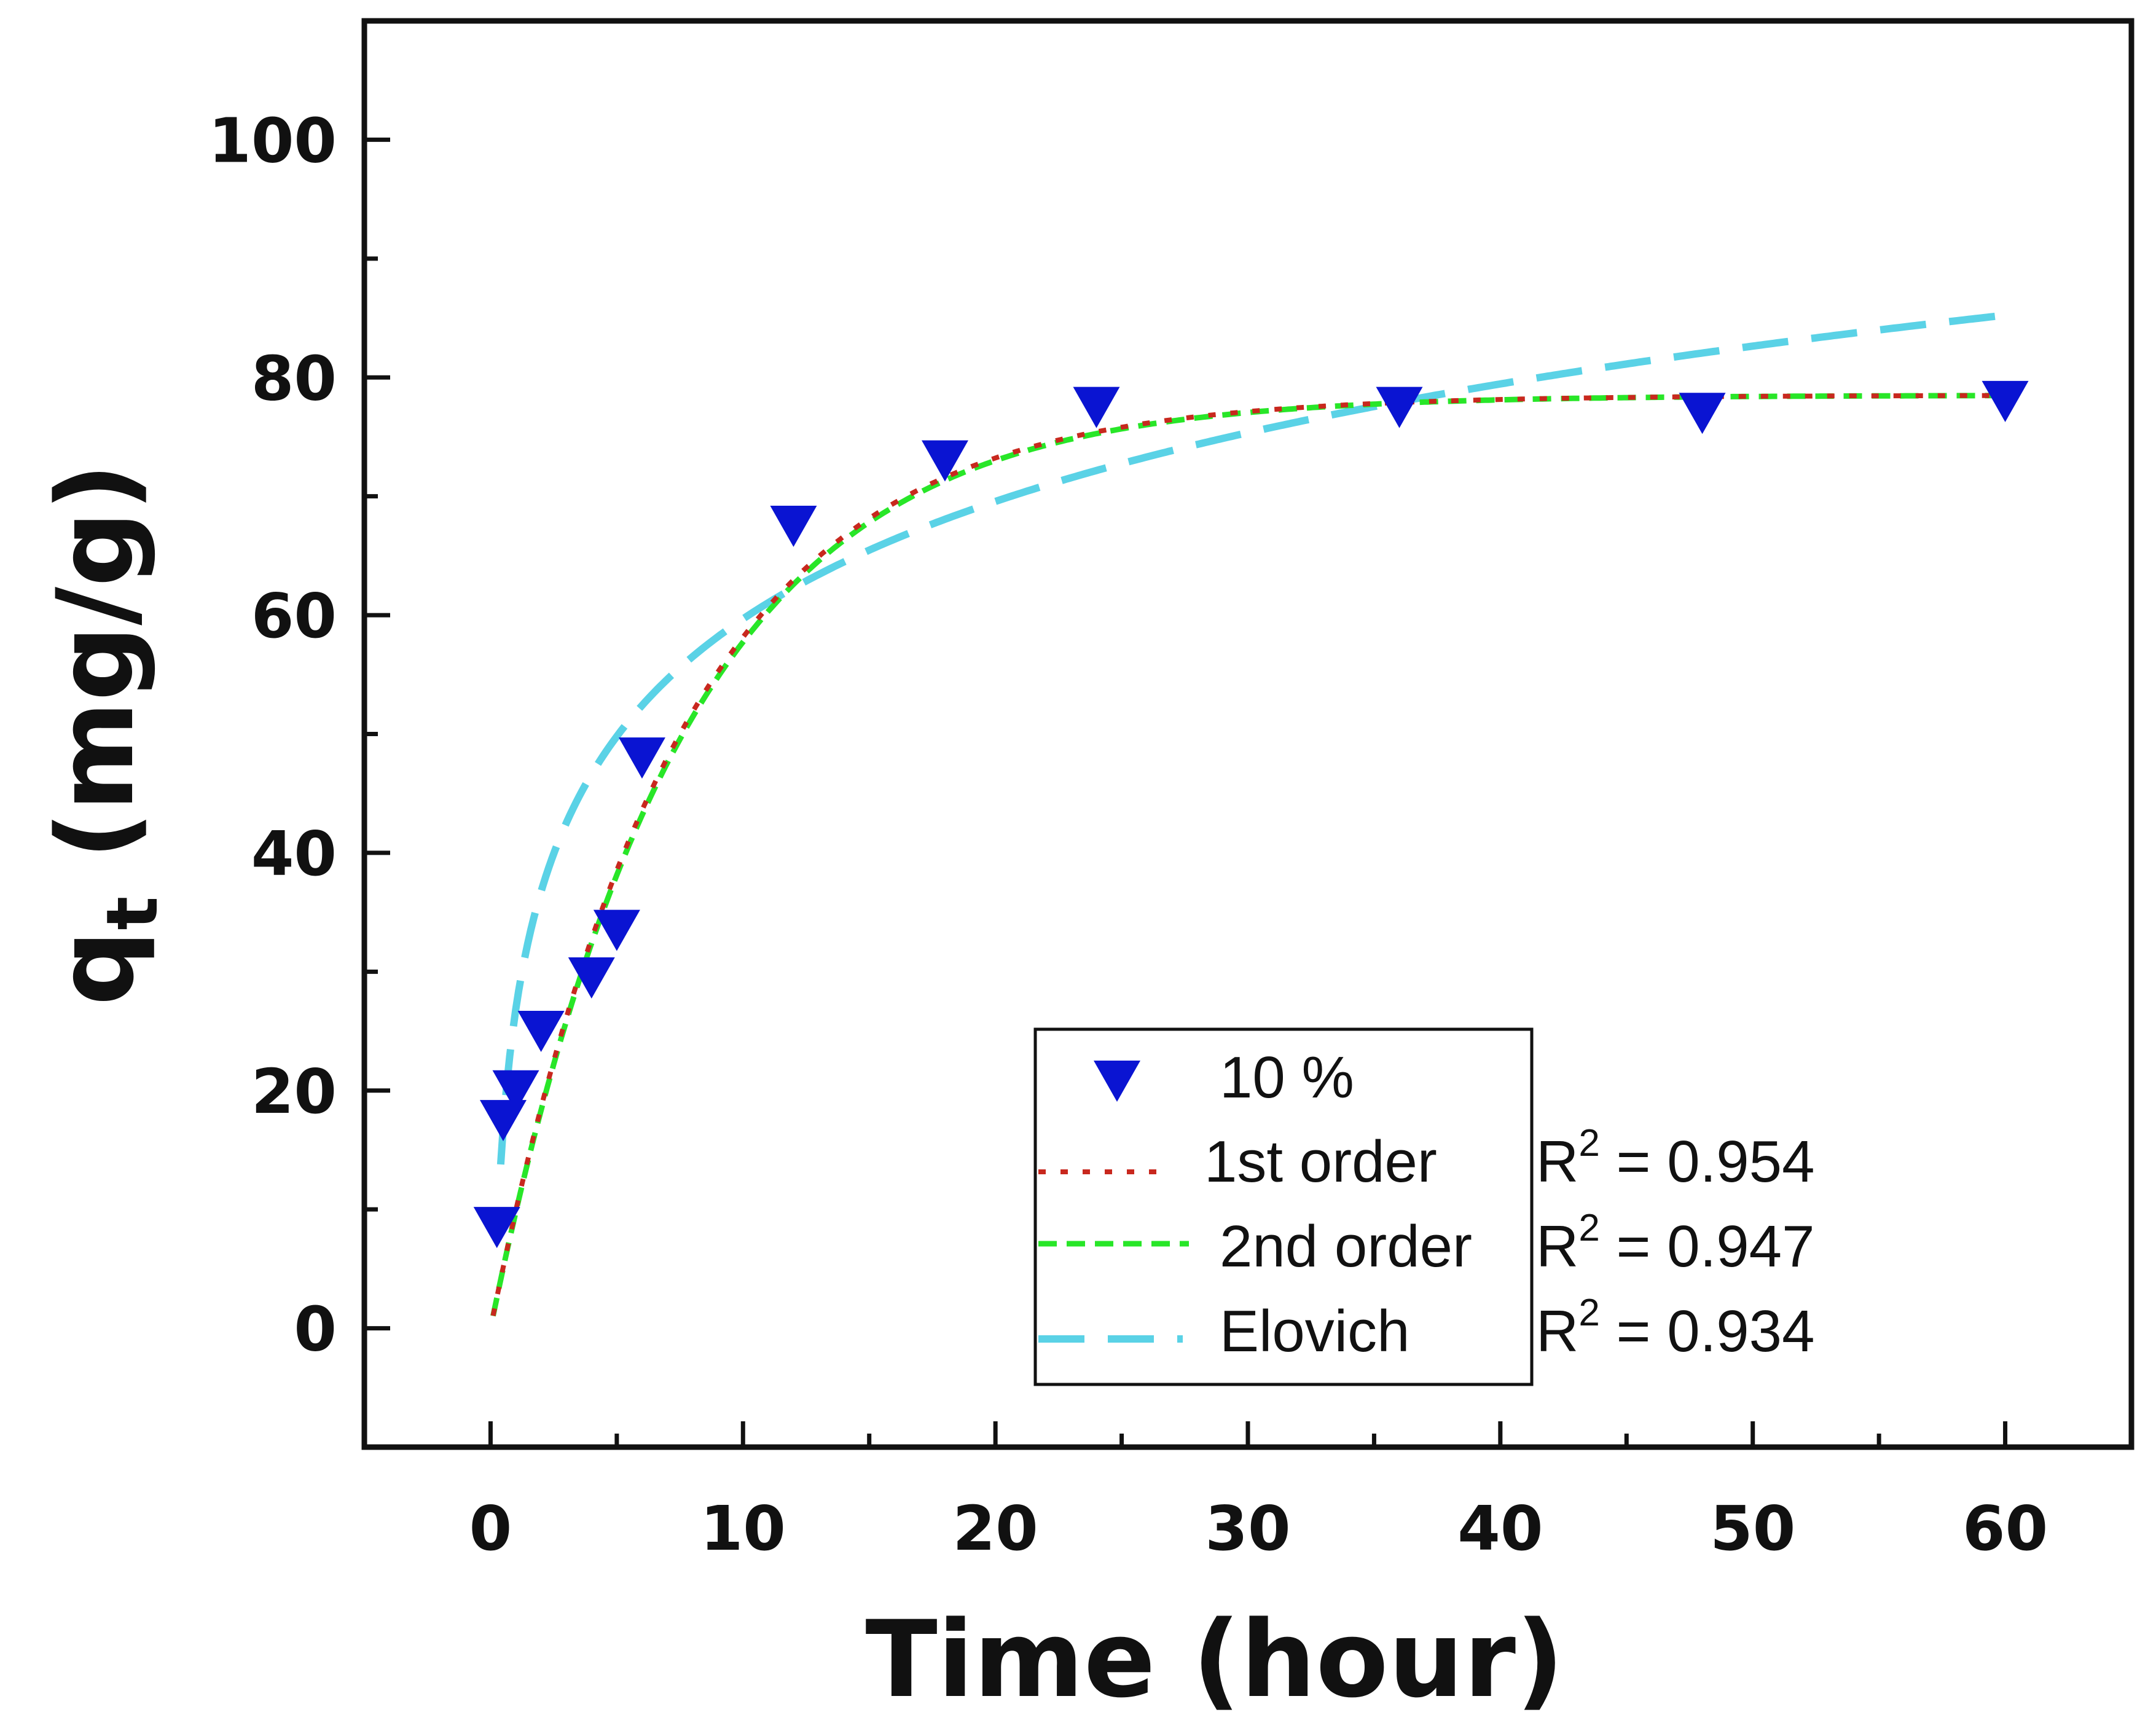  Describe the element at coordinates (133, 913) in the screenshot. I see `y-axis-title-sub: t` at that location.